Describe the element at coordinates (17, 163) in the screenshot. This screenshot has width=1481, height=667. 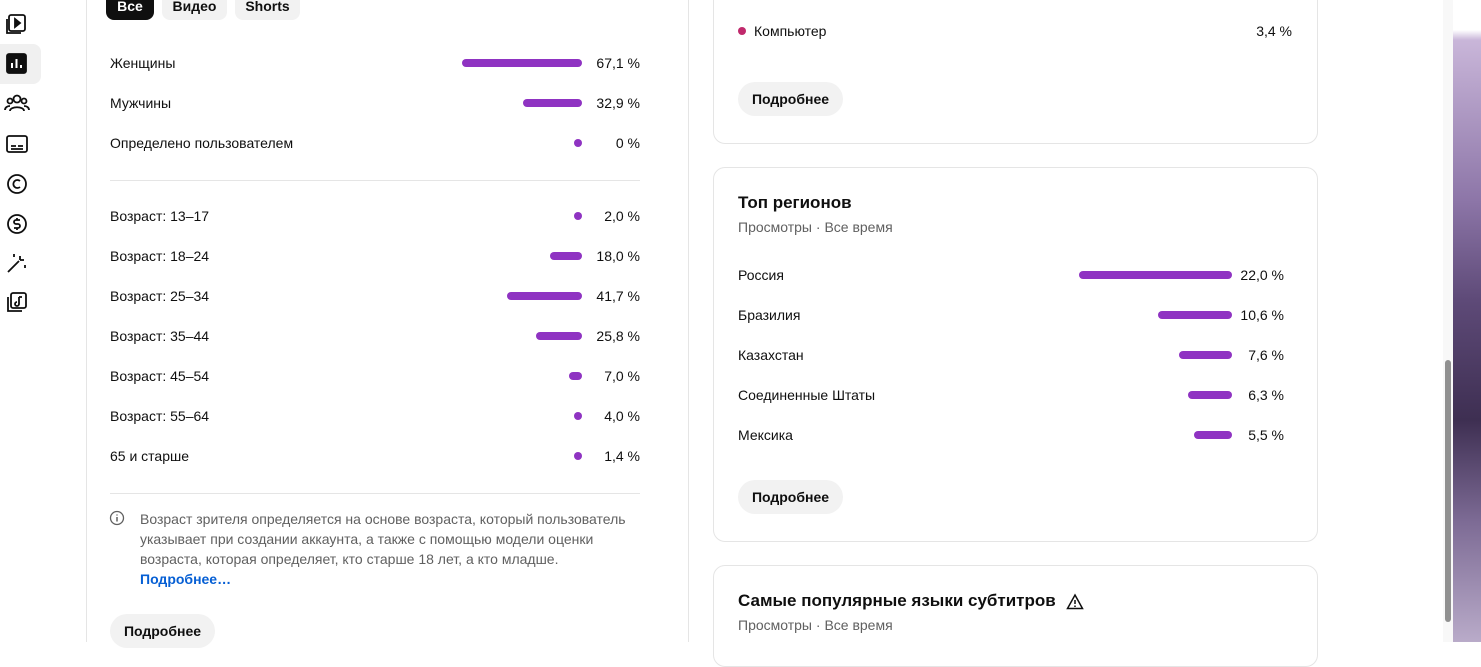
I see `sidebar-icons` at that location.